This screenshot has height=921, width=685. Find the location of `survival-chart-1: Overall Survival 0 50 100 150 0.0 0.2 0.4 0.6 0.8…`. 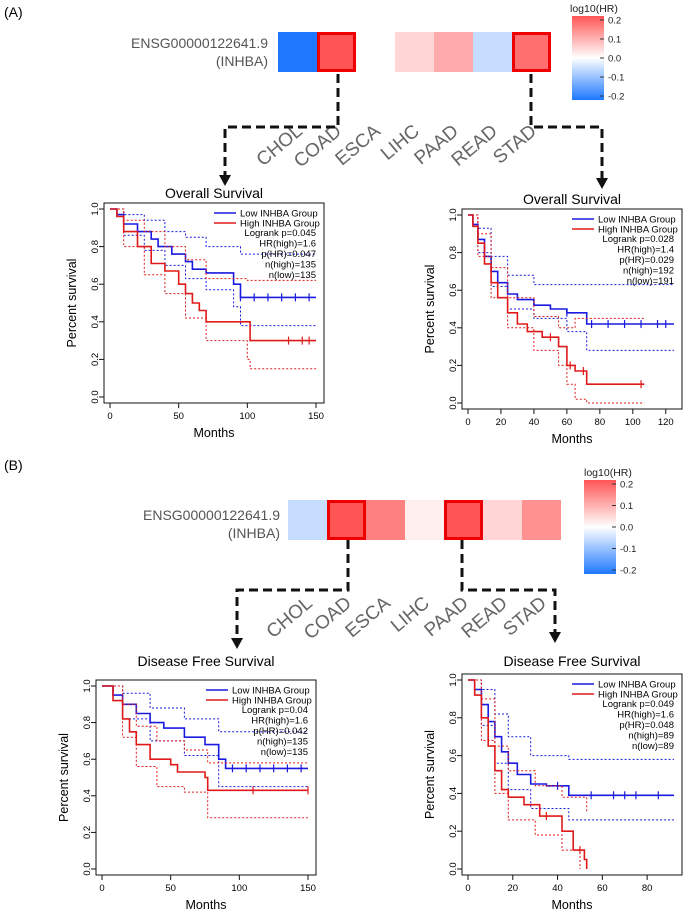

survival-chart-1: Overall Survival 0 50 100 150 0.0 0.2 0.4 0.6 0.8… is located at coordinates (195, 312).